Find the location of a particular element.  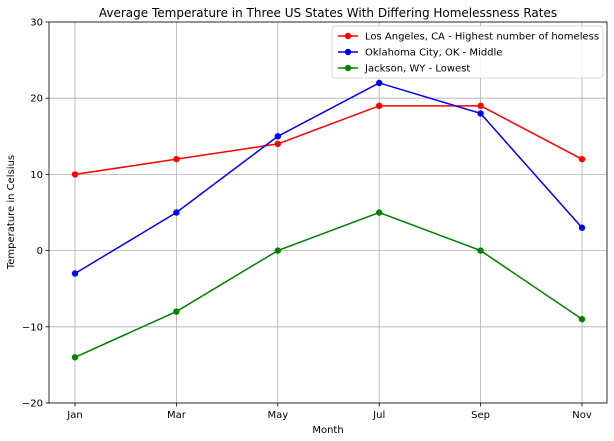

y-tick-label: 10 is located at coordinates (36, 175).